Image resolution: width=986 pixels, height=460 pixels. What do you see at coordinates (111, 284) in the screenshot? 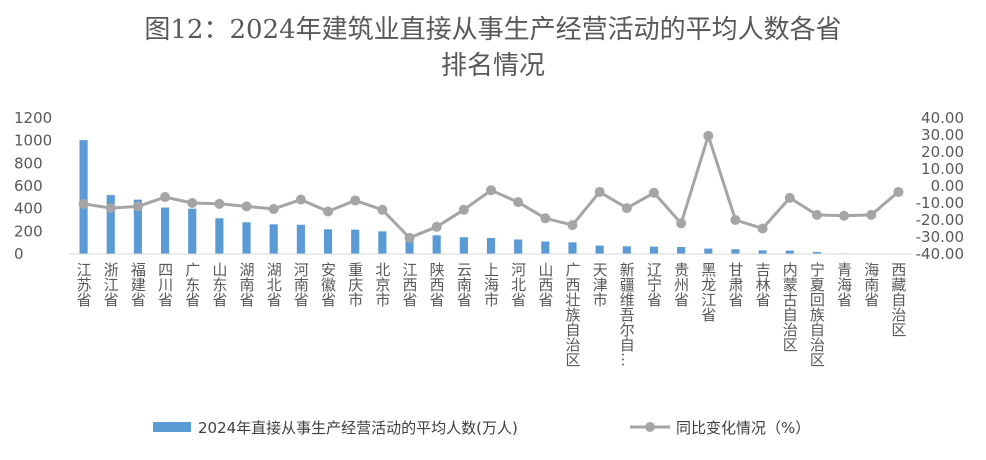
I see `category-label: 浙江省` at bounding box center [111, 284].